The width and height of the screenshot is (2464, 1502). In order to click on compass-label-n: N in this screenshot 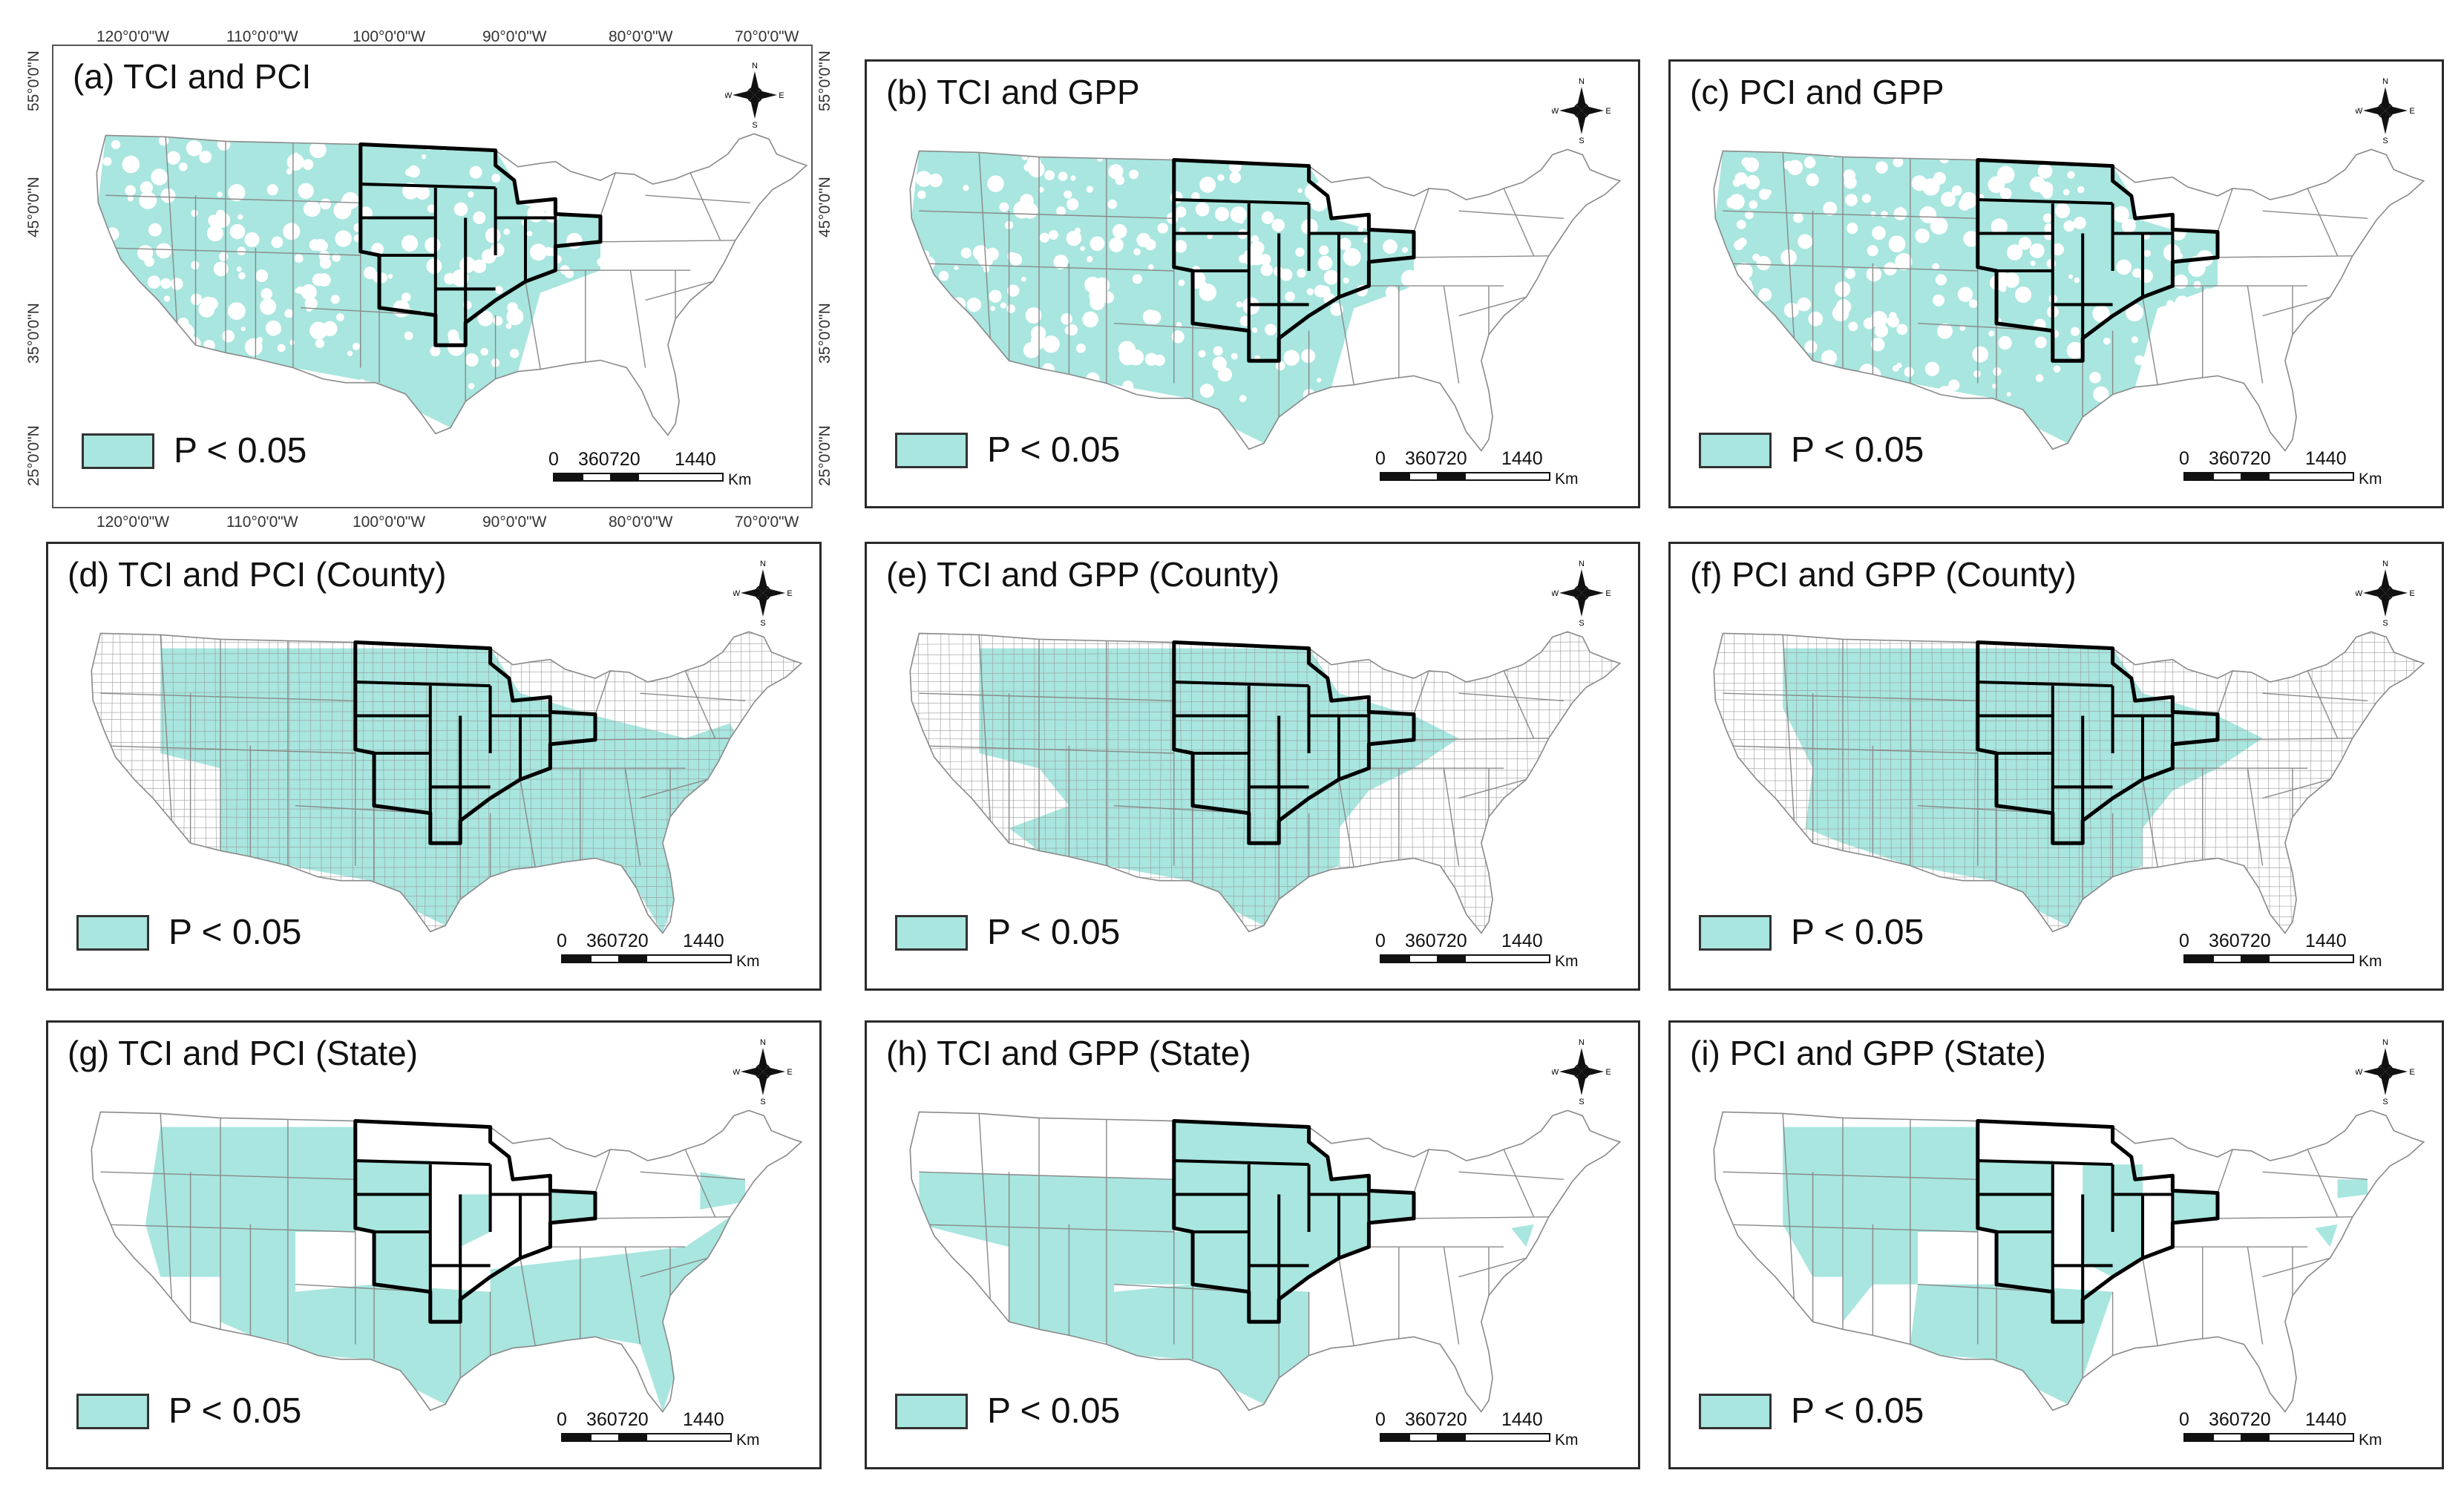, I will do `click(1582, 1043)`.